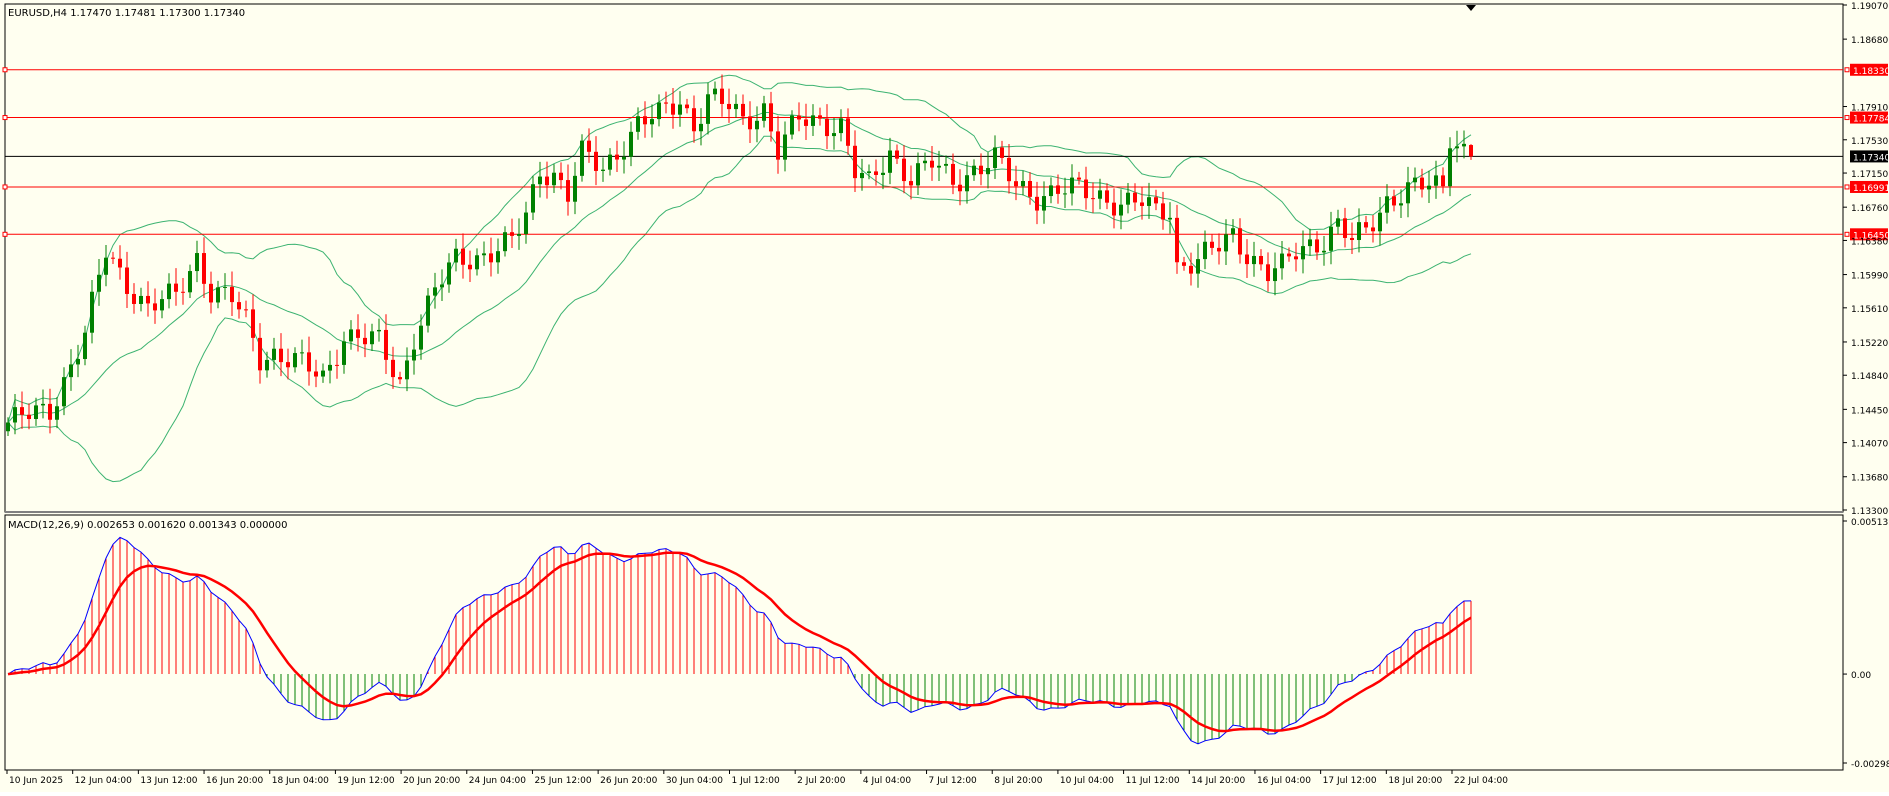 This screenshot has width=1889, height=796. What do you see at coordinates (1869, 142) in the screenshot?
I see `price-tick-label: 1.17530` at bounding box center [1869, 142].